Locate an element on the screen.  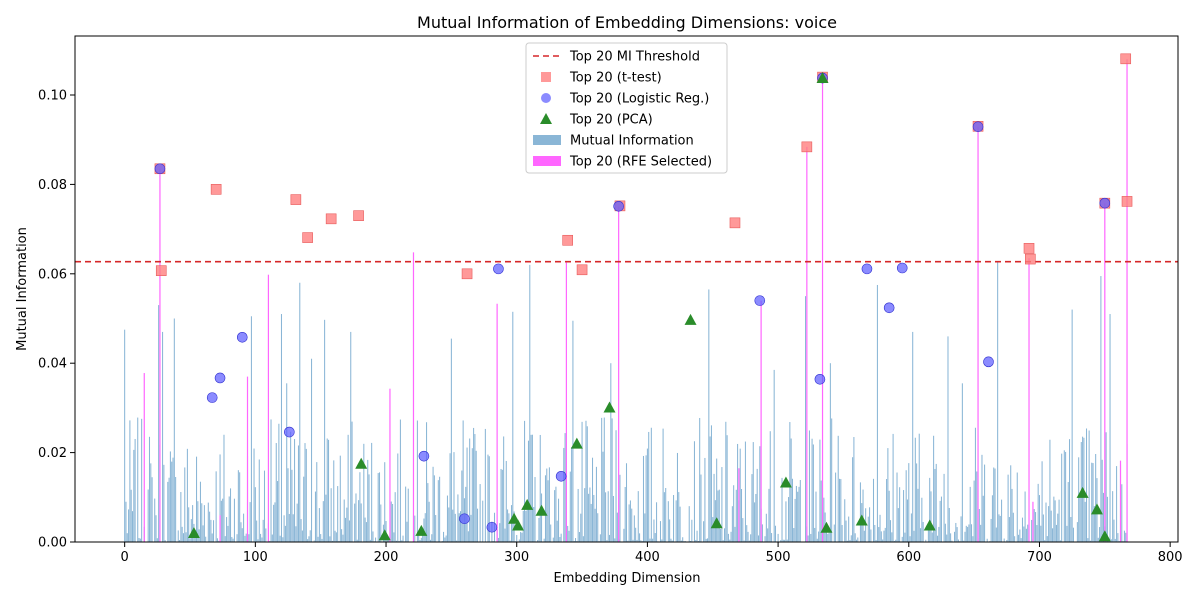
y-axis-ticks: 0.00 0.02 0.04 0.06 0.08 0.10 is located at coordinates (56, 320).